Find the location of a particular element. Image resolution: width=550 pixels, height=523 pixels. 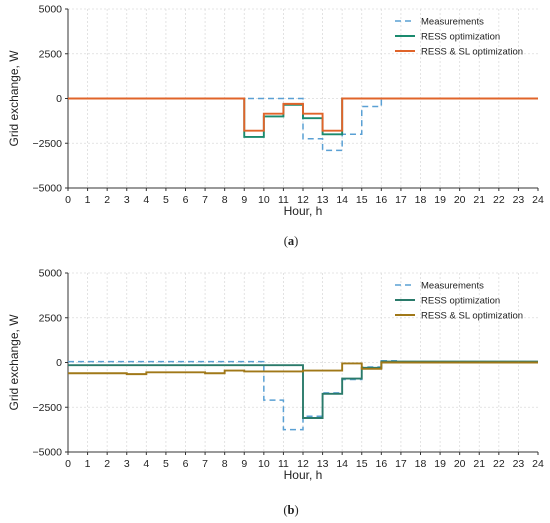

panel-caption: (b) is located at coordinates (290, 510).